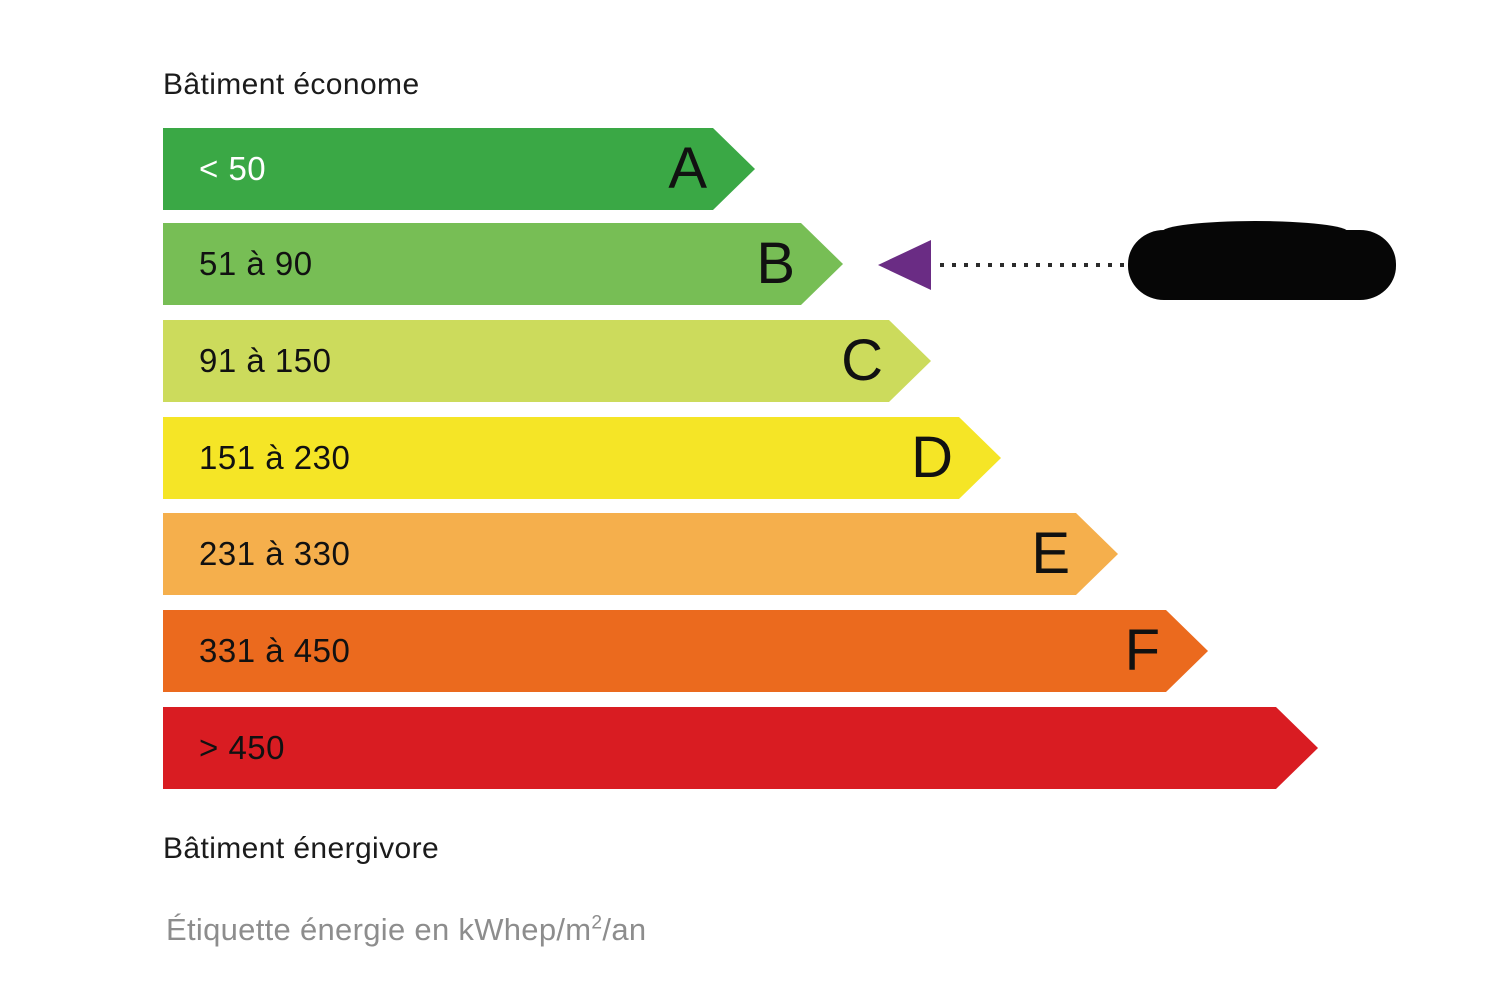 The width and height of the screenshot is (1500, 992). What do you see at coordinates (301, 848) in the screenshot?
I see `caption-energy-hungry-building: Bâtiment énergivore` at bounding box center [301, 848].